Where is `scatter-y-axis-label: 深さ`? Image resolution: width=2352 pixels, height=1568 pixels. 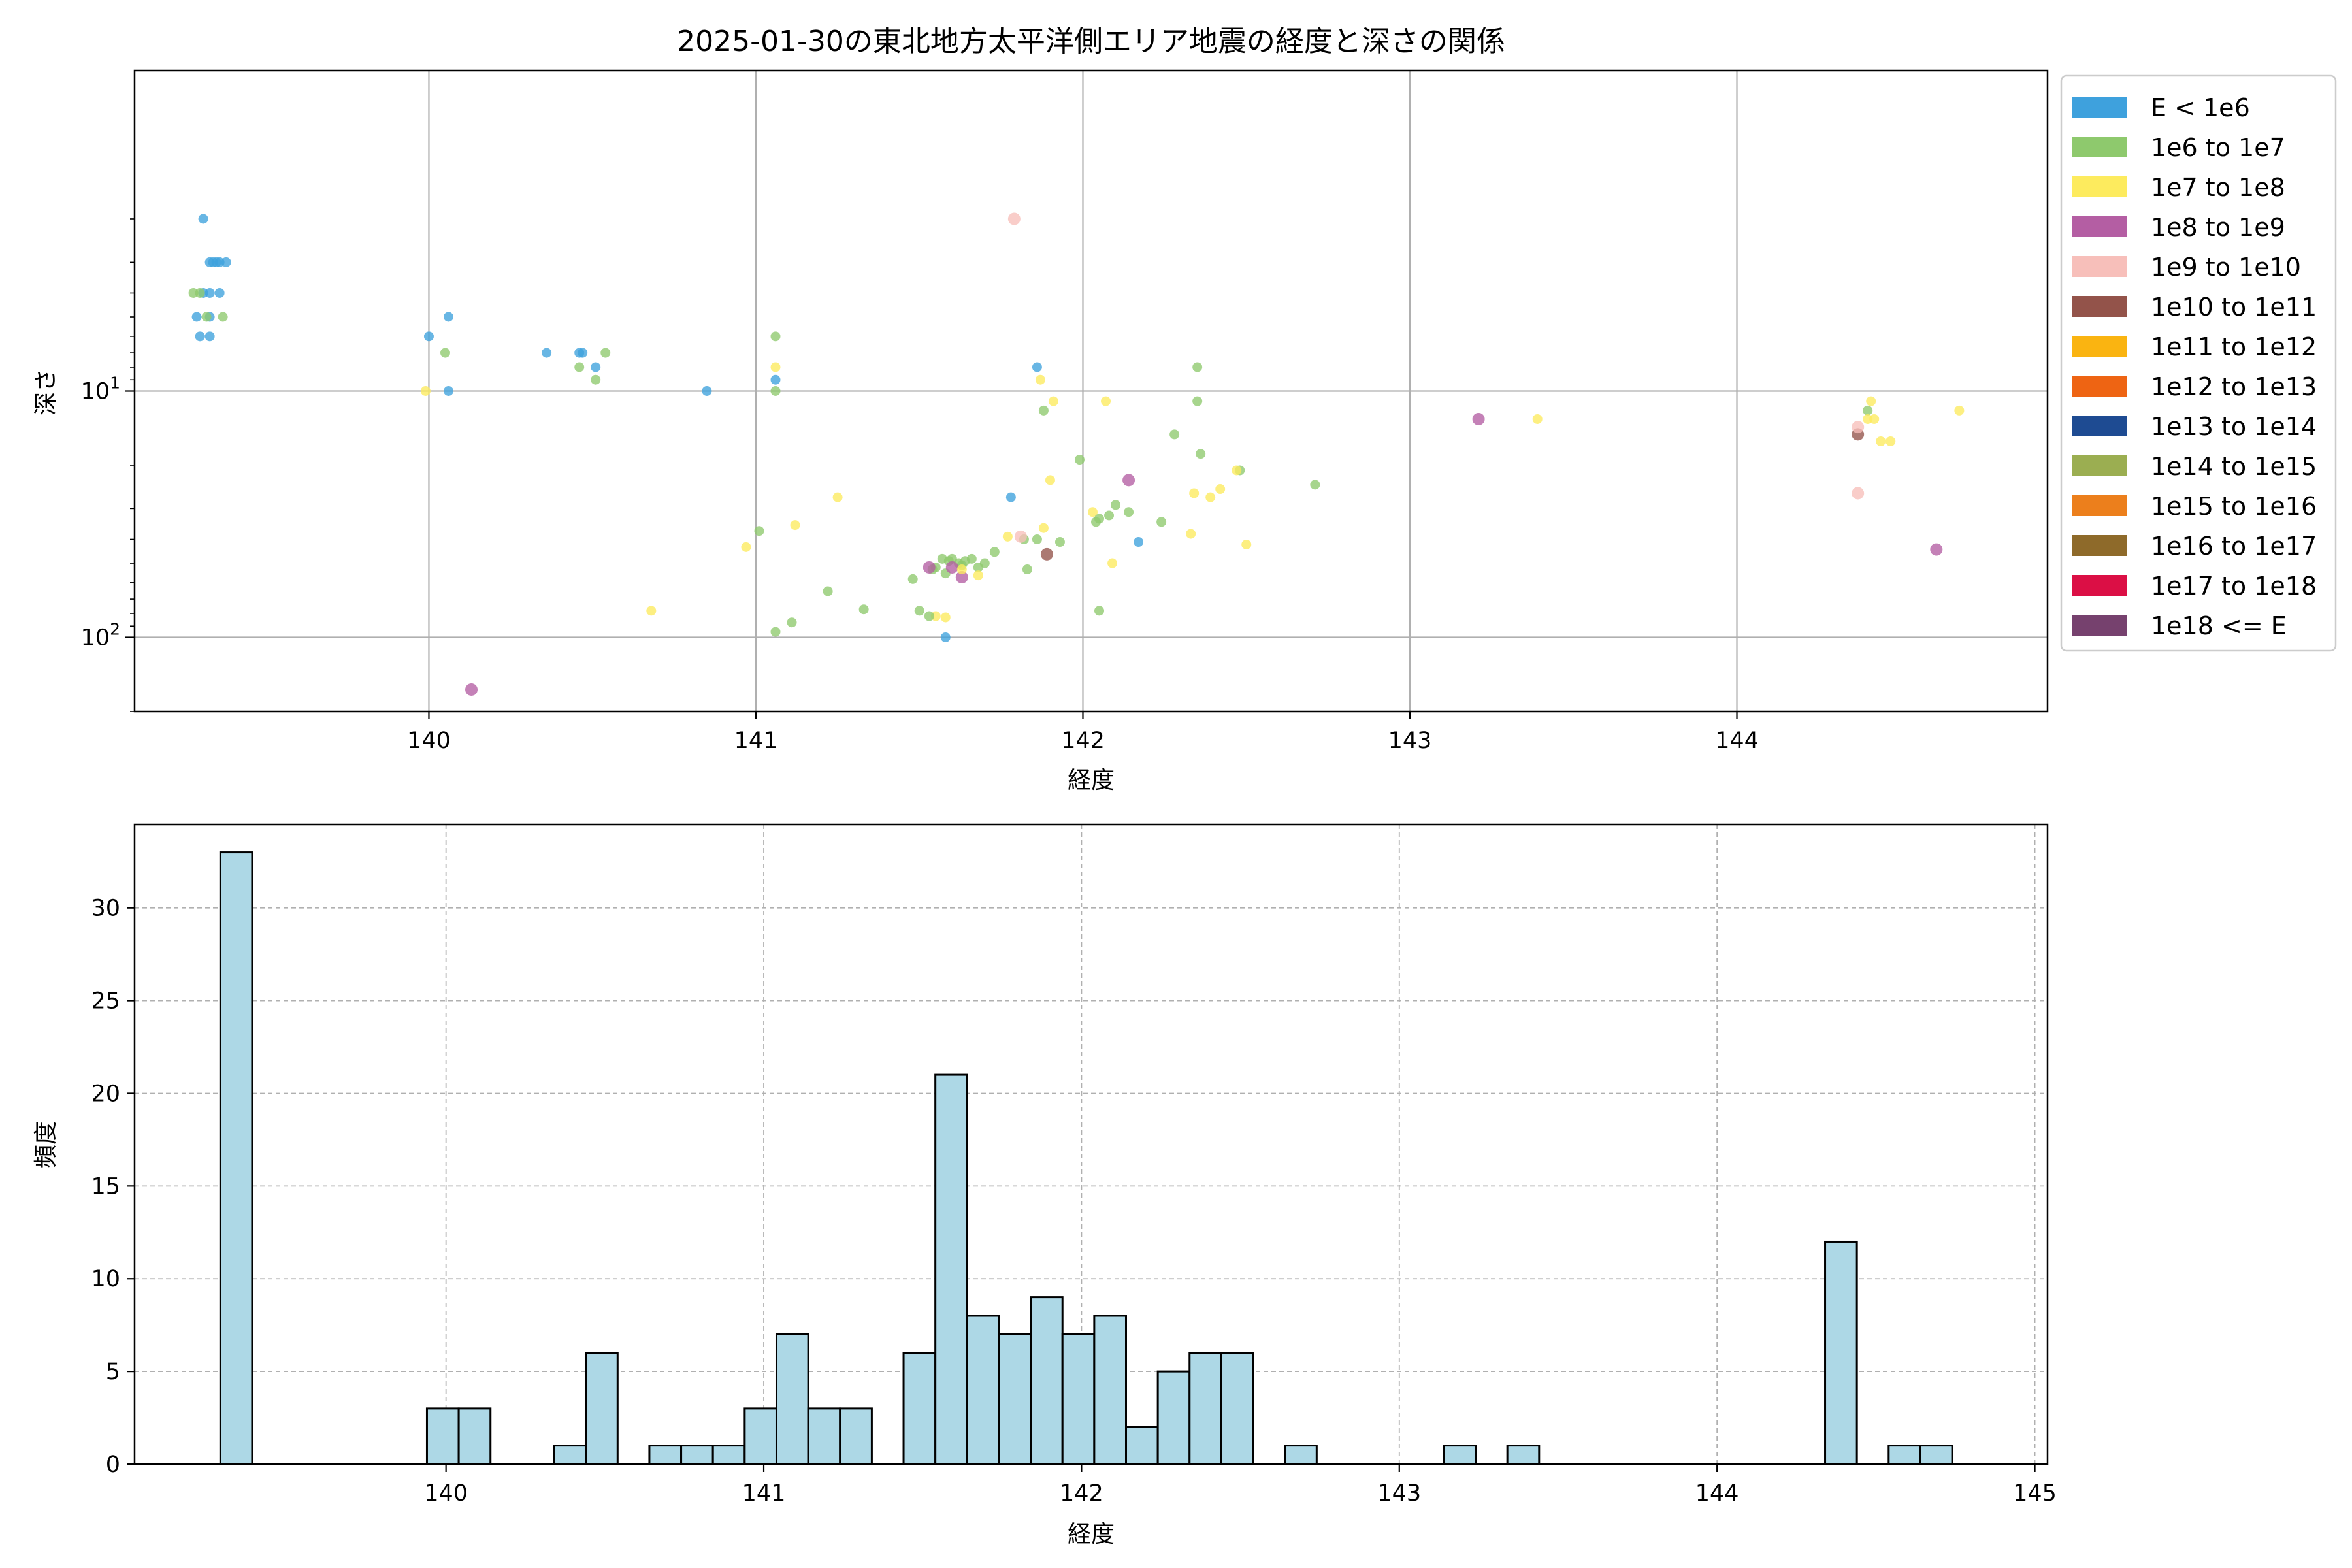 scatter-y-axis-label: 深さ is located at coordinates (46, 392).